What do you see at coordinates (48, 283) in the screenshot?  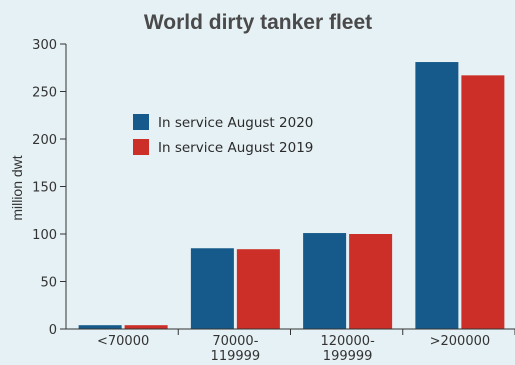 I see `y-tick-label: 50` at bounding box center [48, 283].